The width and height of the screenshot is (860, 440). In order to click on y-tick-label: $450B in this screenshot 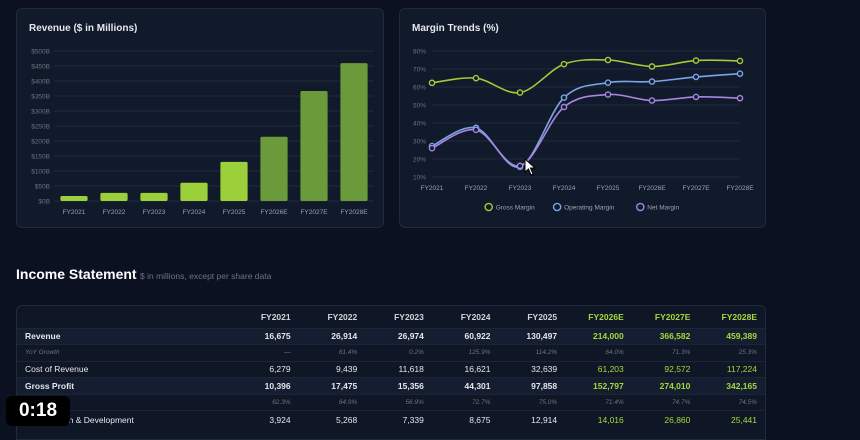, I will do `click(40, 67)`.